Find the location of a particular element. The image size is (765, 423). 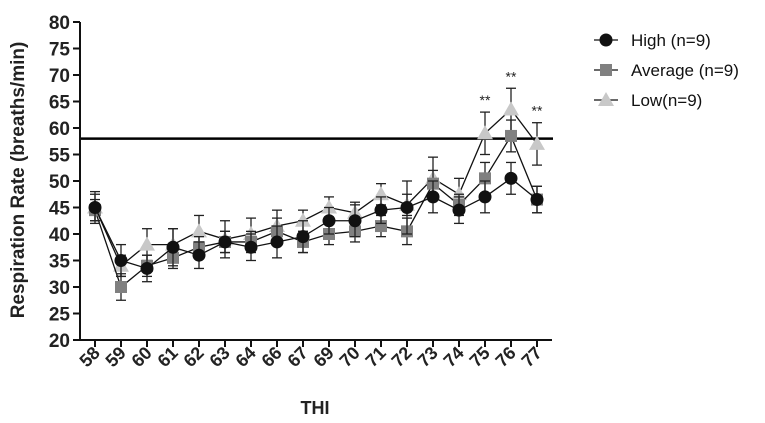

x-tick-label: 66 is located at coordinates (272, 357).